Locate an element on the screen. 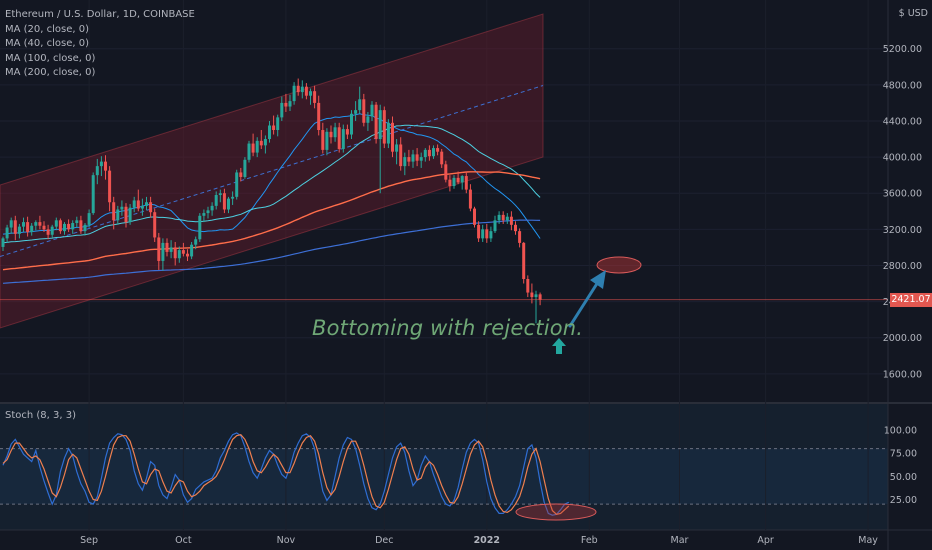 The height and width of the screenshot is (550, 932). target-arrow-shaft is located at coordinates (584, 304).